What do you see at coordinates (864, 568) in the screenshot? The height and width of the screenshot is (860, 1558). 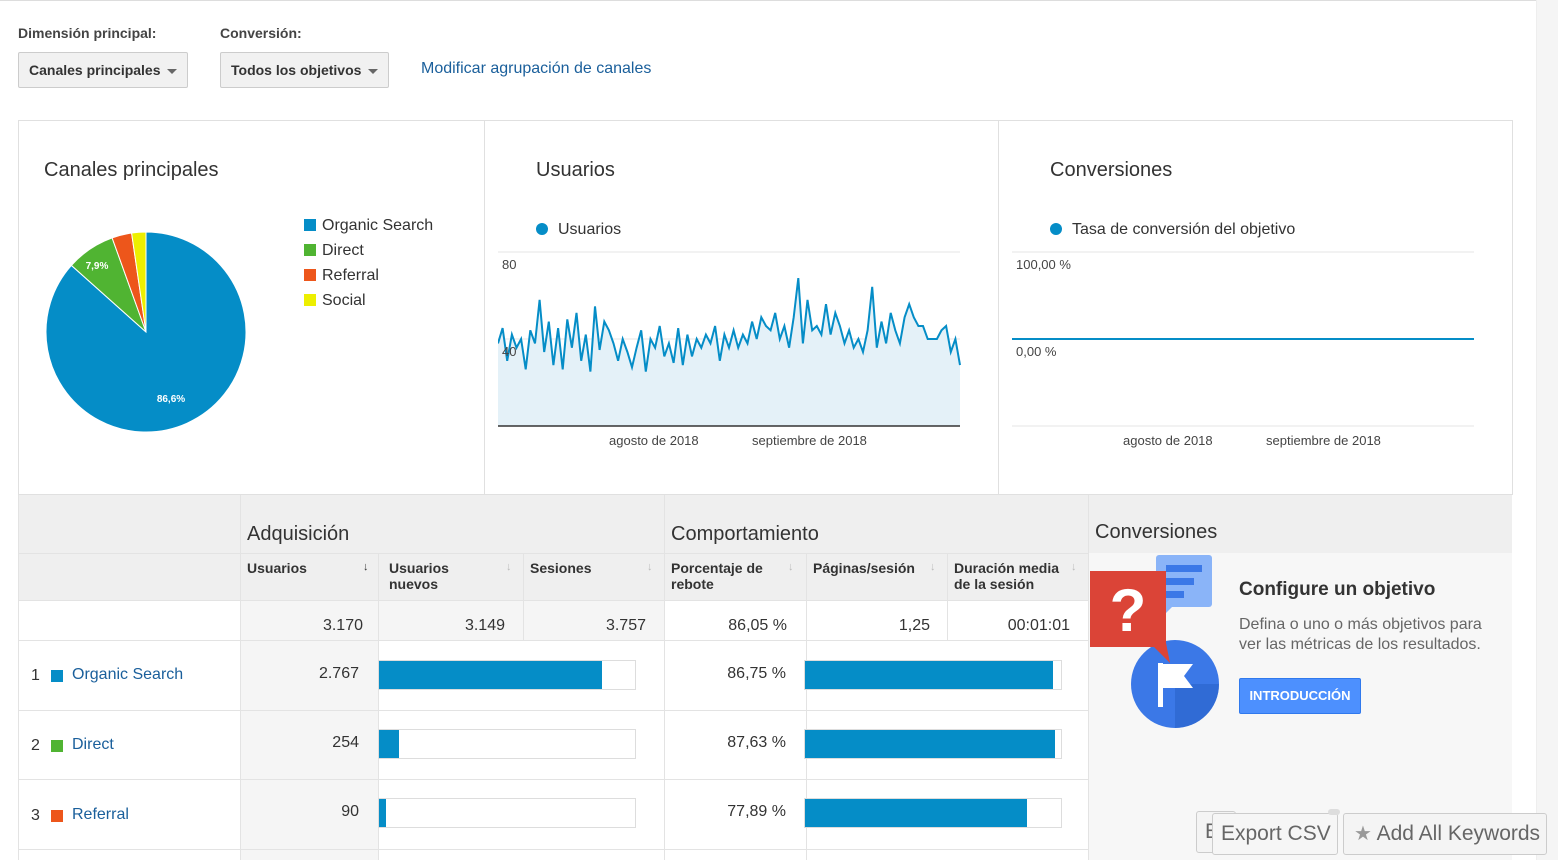 I see `col-header-pages-session: Páginas/sesión` at bounding box center [864, 568].